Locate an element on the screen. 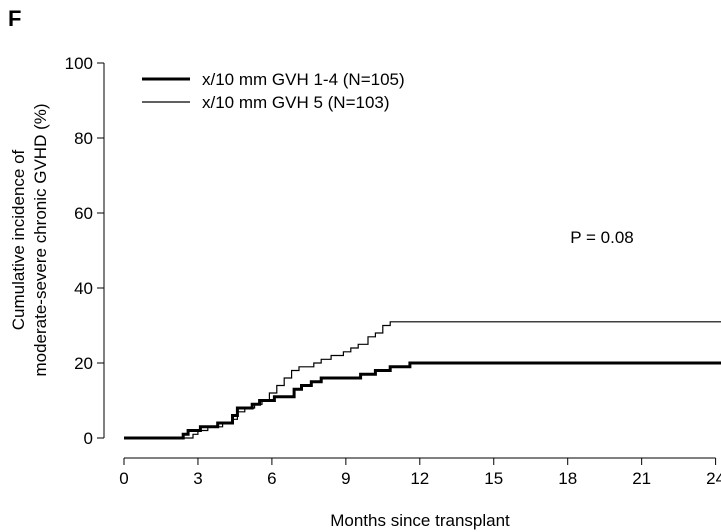  x-axis-label: Months since transplant is located at coordinates (420, 520).